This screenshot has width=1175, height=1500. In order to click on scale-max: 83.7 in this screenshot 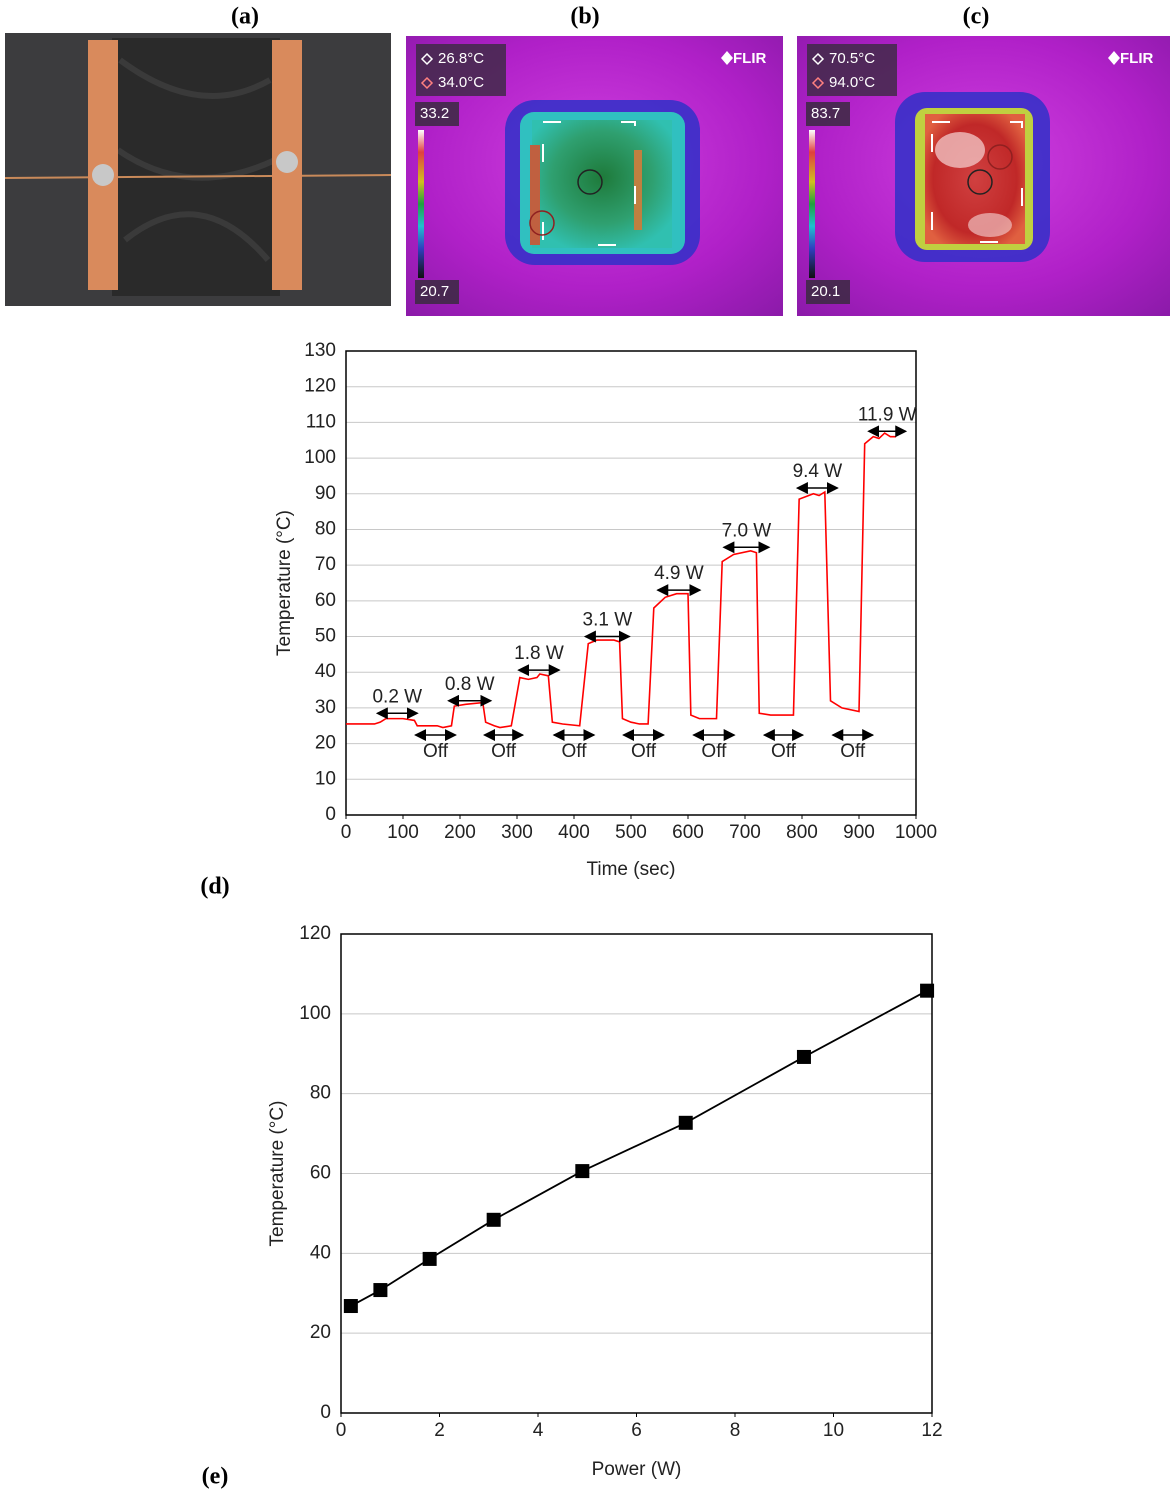, I will do `click(825, 113)`.